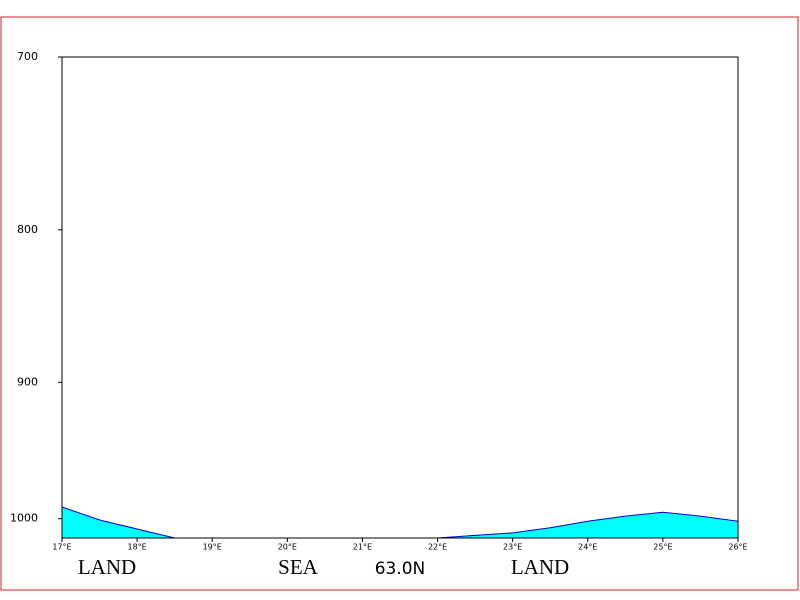 This screenshot has width=800, height=600. What do you see at coordinates (437, 547) in the screenshot?
I see `x-tick-label: 22°E` at bounding box center [437, 547].